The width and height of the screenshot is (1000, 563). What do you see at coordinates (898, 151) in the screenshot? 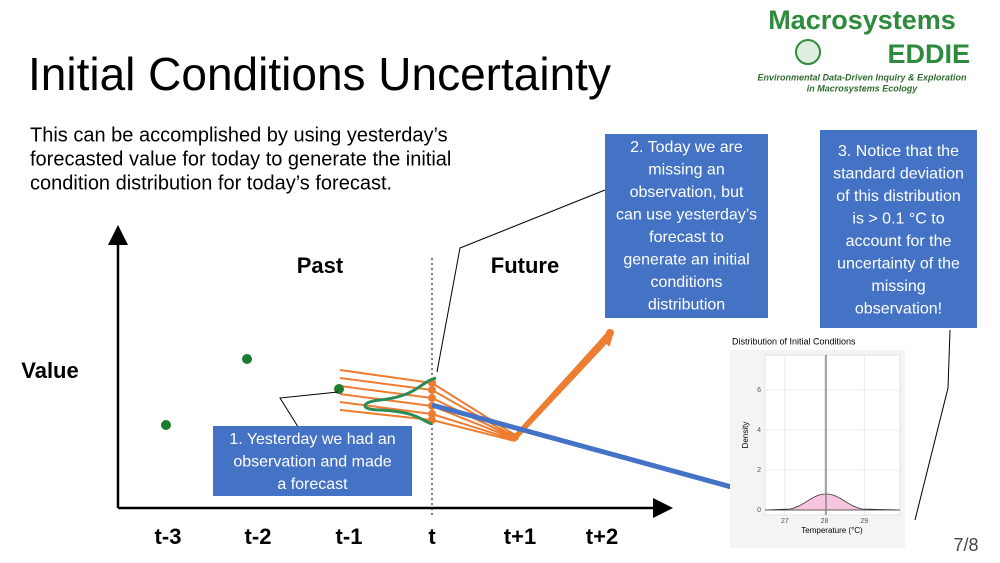
I see `callout-text: 3. Notice that the` at bounding box center [898, 151].